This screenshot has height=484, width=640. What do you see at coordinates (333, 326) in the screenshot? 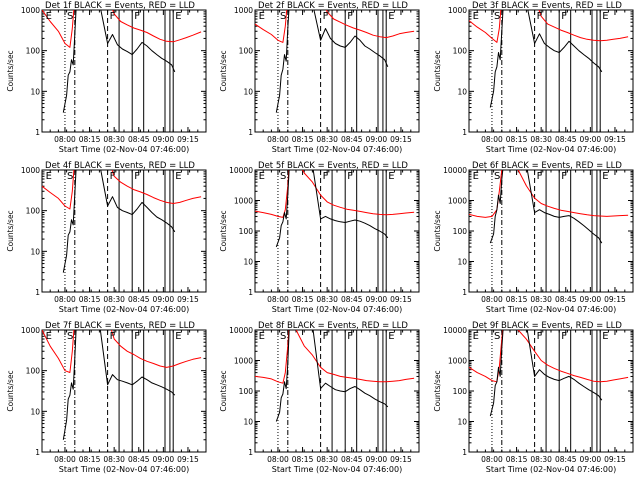
I see `chart-title: Det 8f BLACK = Events, RED = LLD` at bounding box center [333, 326].